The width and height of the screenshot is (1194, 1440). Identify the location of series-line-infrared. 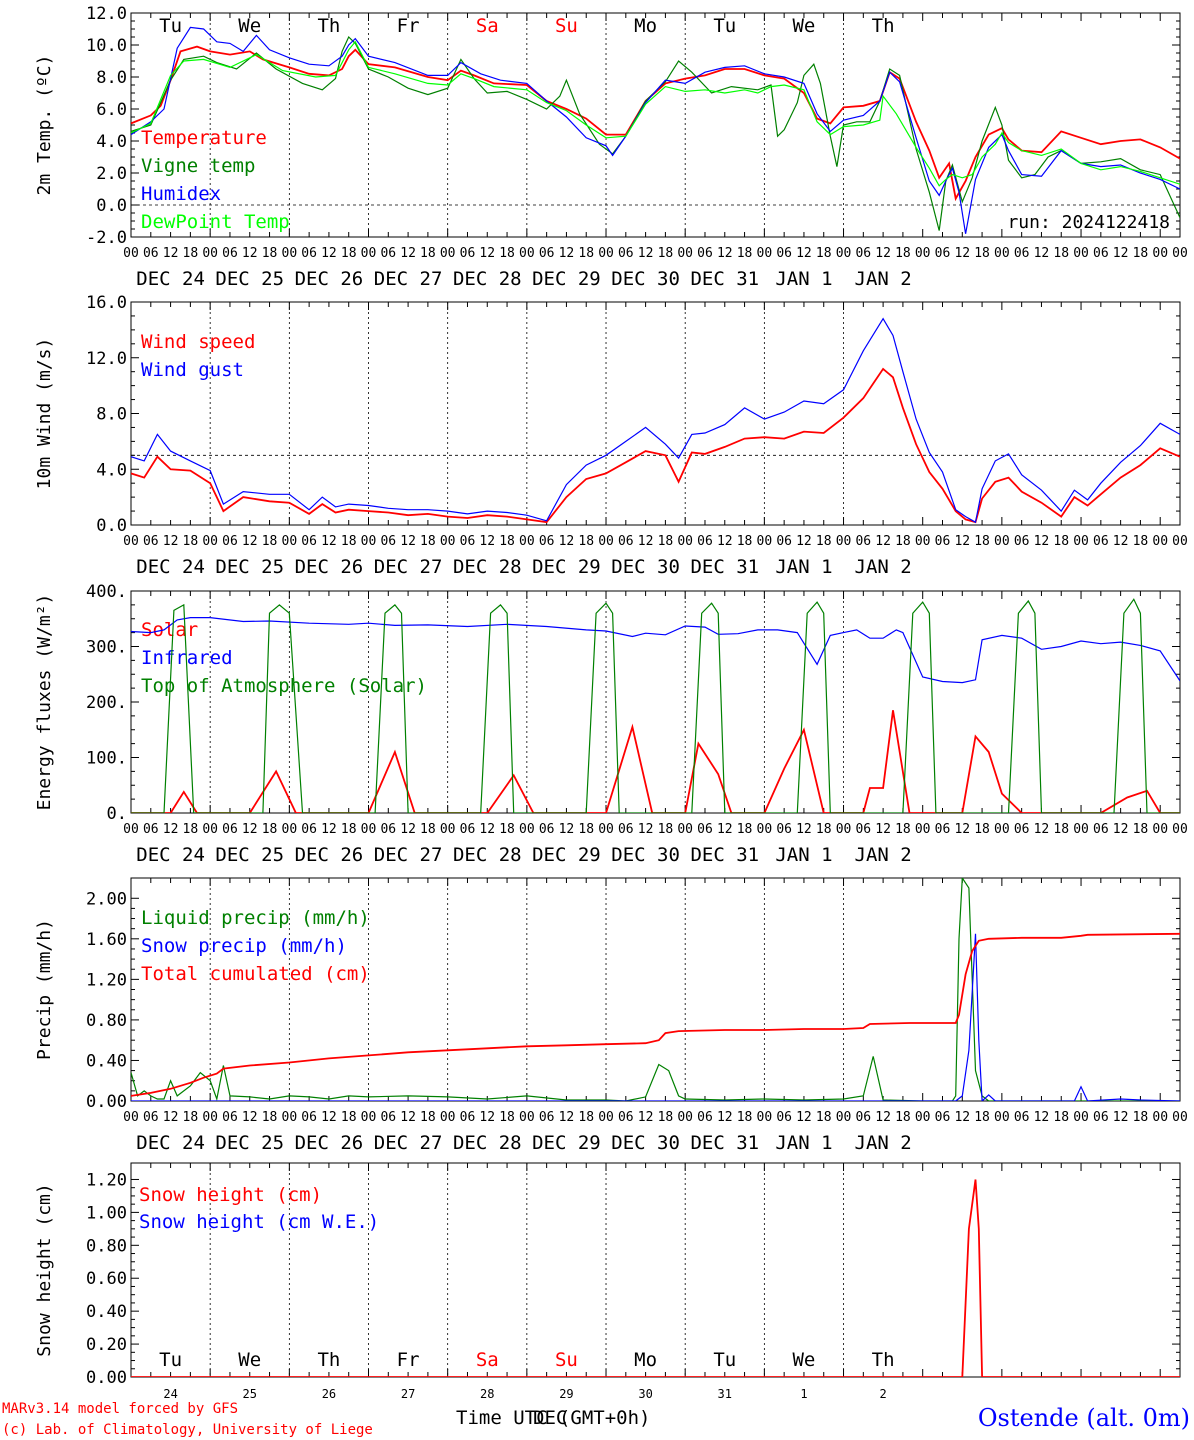
(655, 650).